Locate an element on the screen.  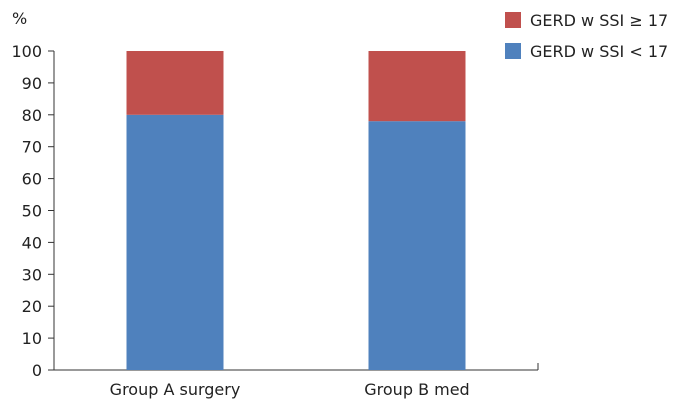
y-tick-label: 100 is located at coordinates (26, 51).